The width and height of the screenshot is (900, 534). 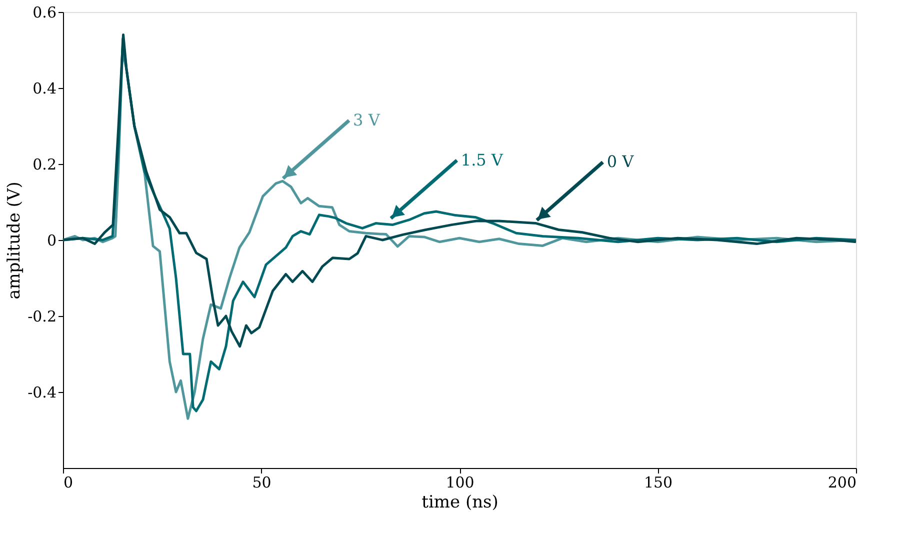 I want to click on y-axis-title: amplitude (V), so click(x=14, y=241).